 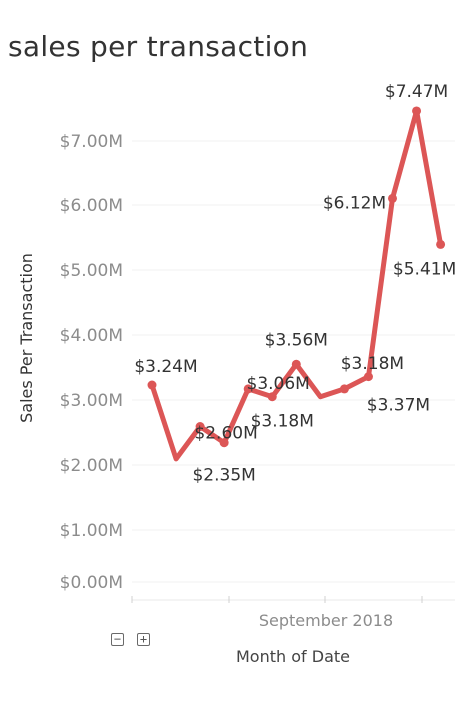 What do you see at coordinates (293, 656) in the screenshot?
I see `x-axis-label: Month of Date` at bounding box center [293, 656].